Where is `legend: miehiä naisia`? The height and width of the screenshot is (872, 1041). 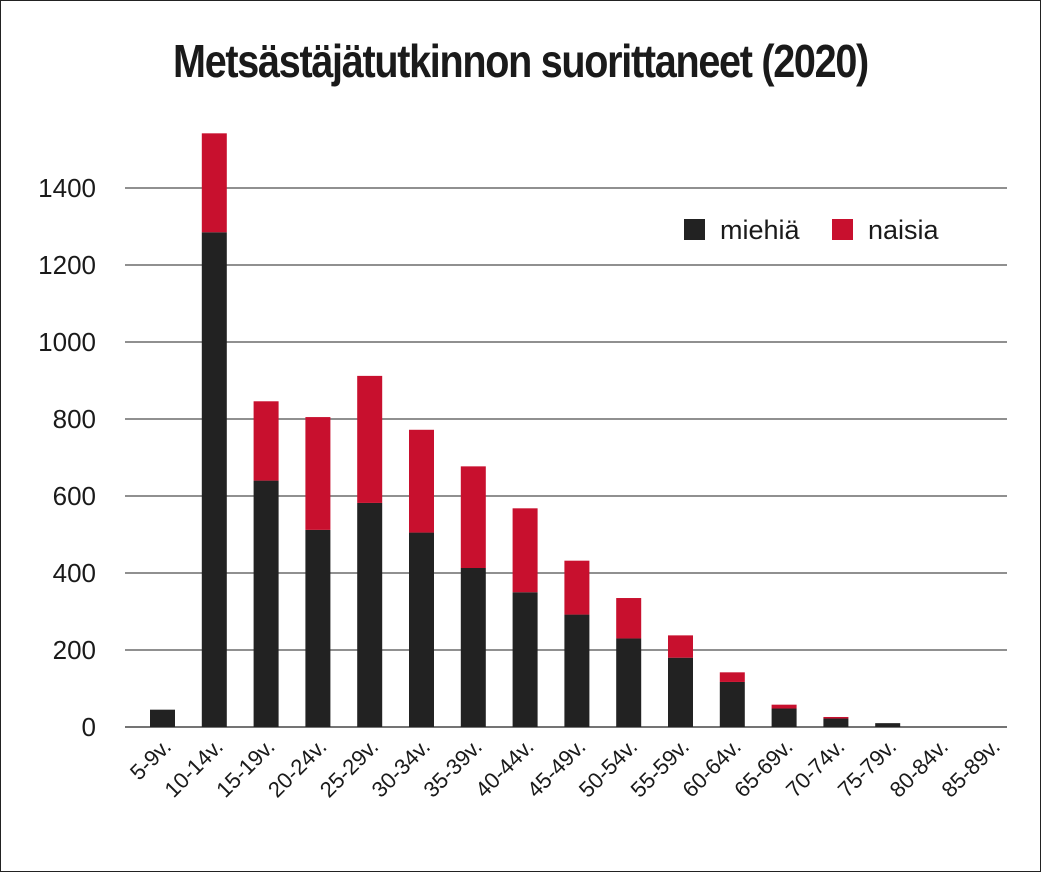
legend: miehiä naisia is located at coordinates (812, 230).